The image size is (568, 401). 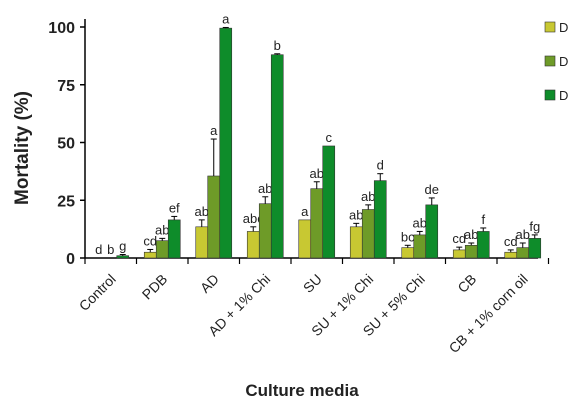 What do you see at coordinates (312, 283) in the screenshot?
I see `x-tick-label: SU` at bounding box center [312, 283].